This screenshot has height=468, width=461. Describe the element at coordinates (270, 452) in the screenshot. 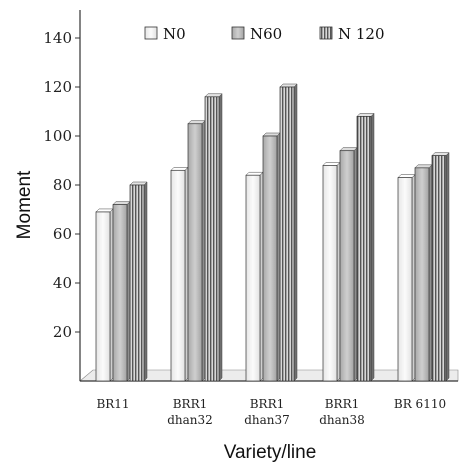

I see `x-axis-title: Variety/line` at that location.